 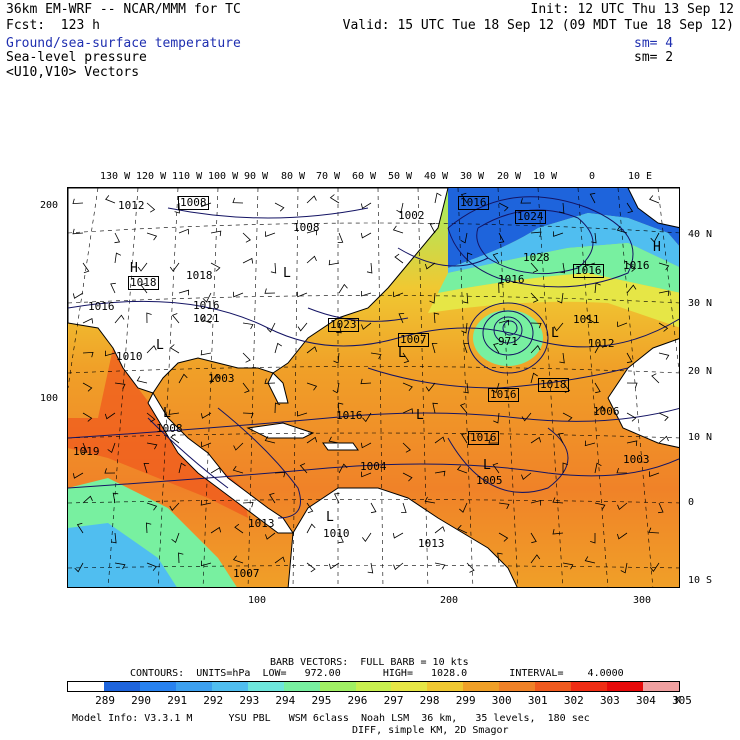 I want to click on sst-colorbar, so click(x=373, y=686).